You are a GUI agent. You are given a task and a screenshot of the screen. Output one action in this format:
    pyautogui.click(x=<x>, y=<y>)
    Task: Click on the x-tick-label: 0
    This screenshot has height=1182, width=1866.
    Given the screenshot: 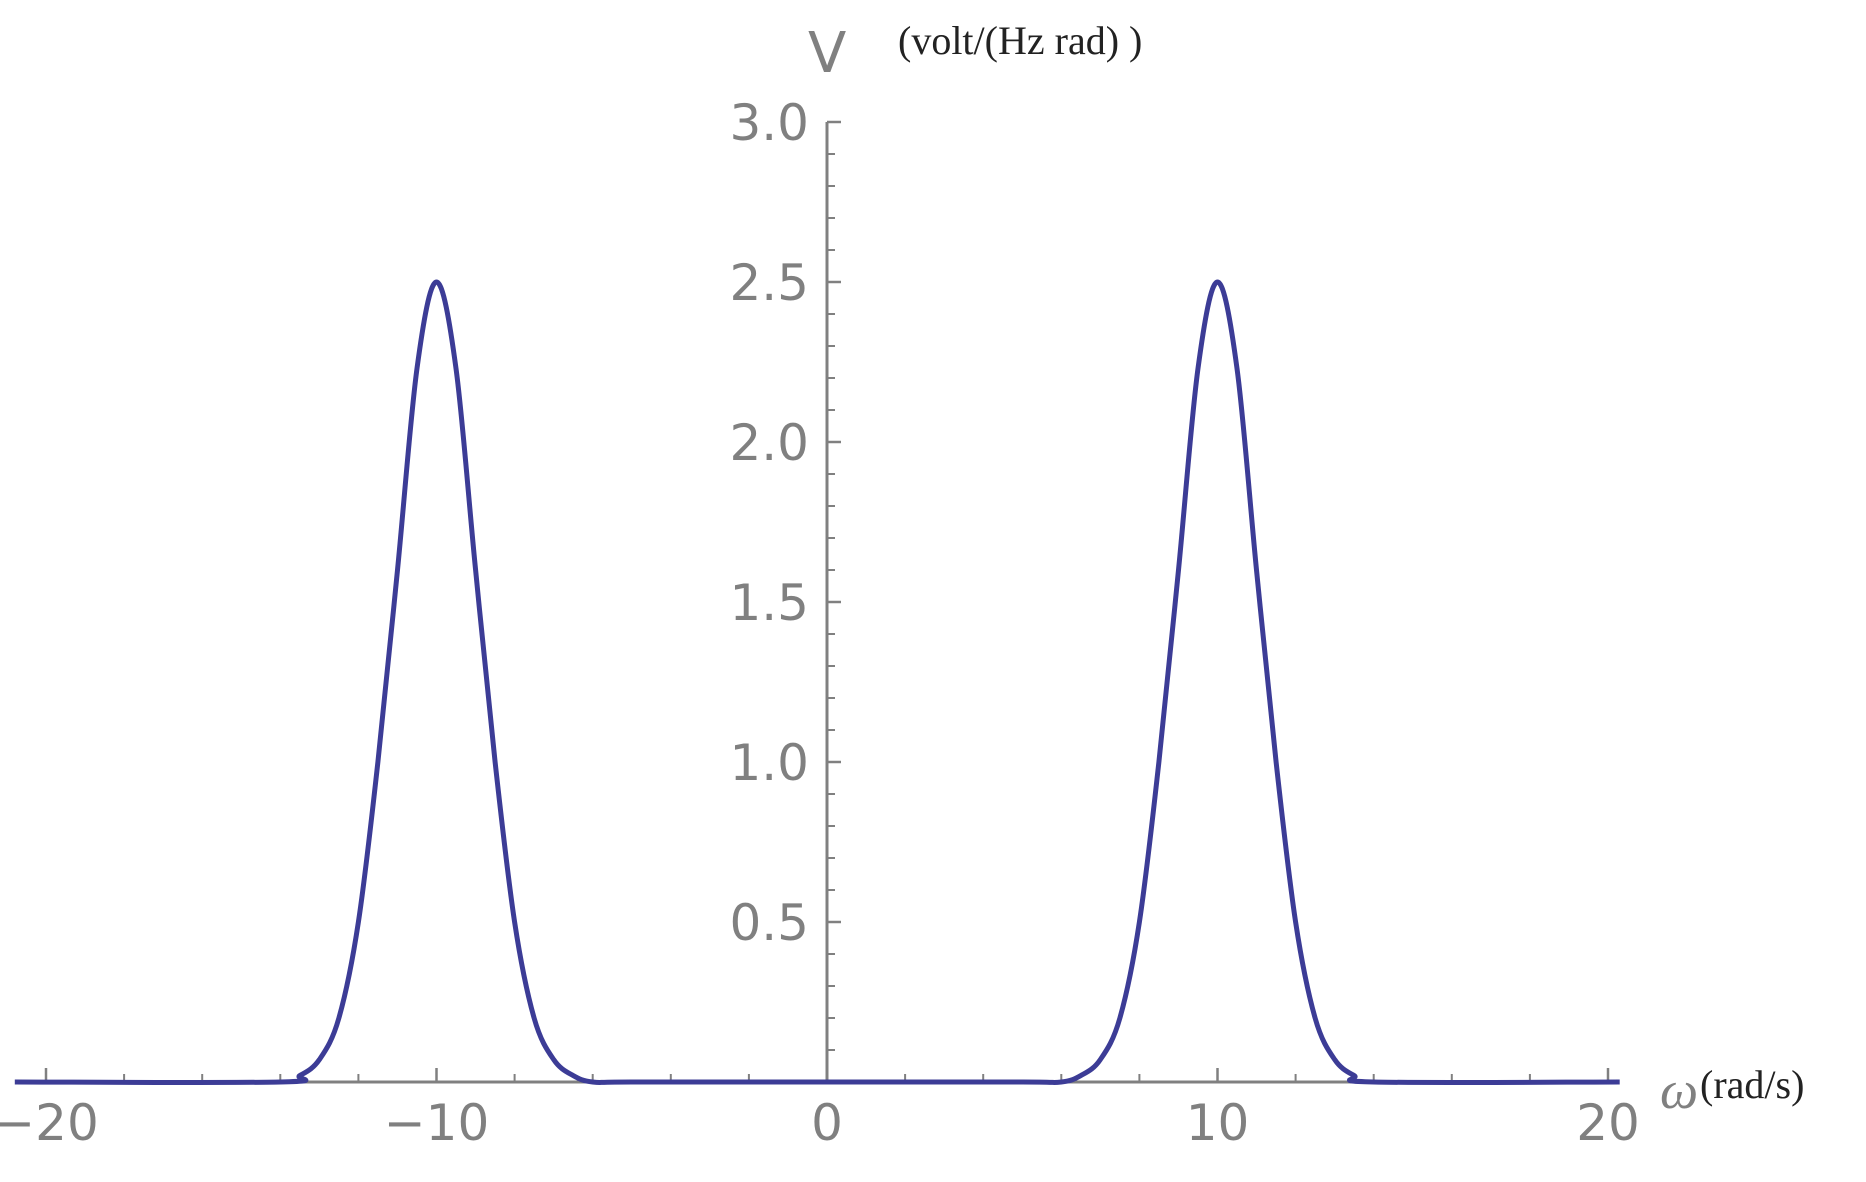 What is the action you would take?
    pyautogui.click(x=827, y=1123)
    